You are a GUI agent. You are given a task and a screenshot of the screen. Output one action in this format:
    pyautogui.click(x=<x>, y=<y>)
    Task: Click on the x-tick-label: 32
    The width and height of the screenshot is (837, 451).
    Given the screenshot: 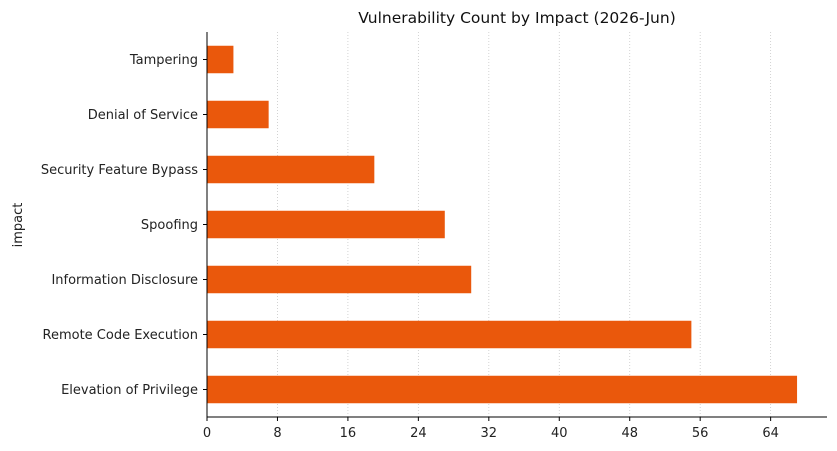 What is the action you would take?
    pyautogui.click(x=489, y=433)
    